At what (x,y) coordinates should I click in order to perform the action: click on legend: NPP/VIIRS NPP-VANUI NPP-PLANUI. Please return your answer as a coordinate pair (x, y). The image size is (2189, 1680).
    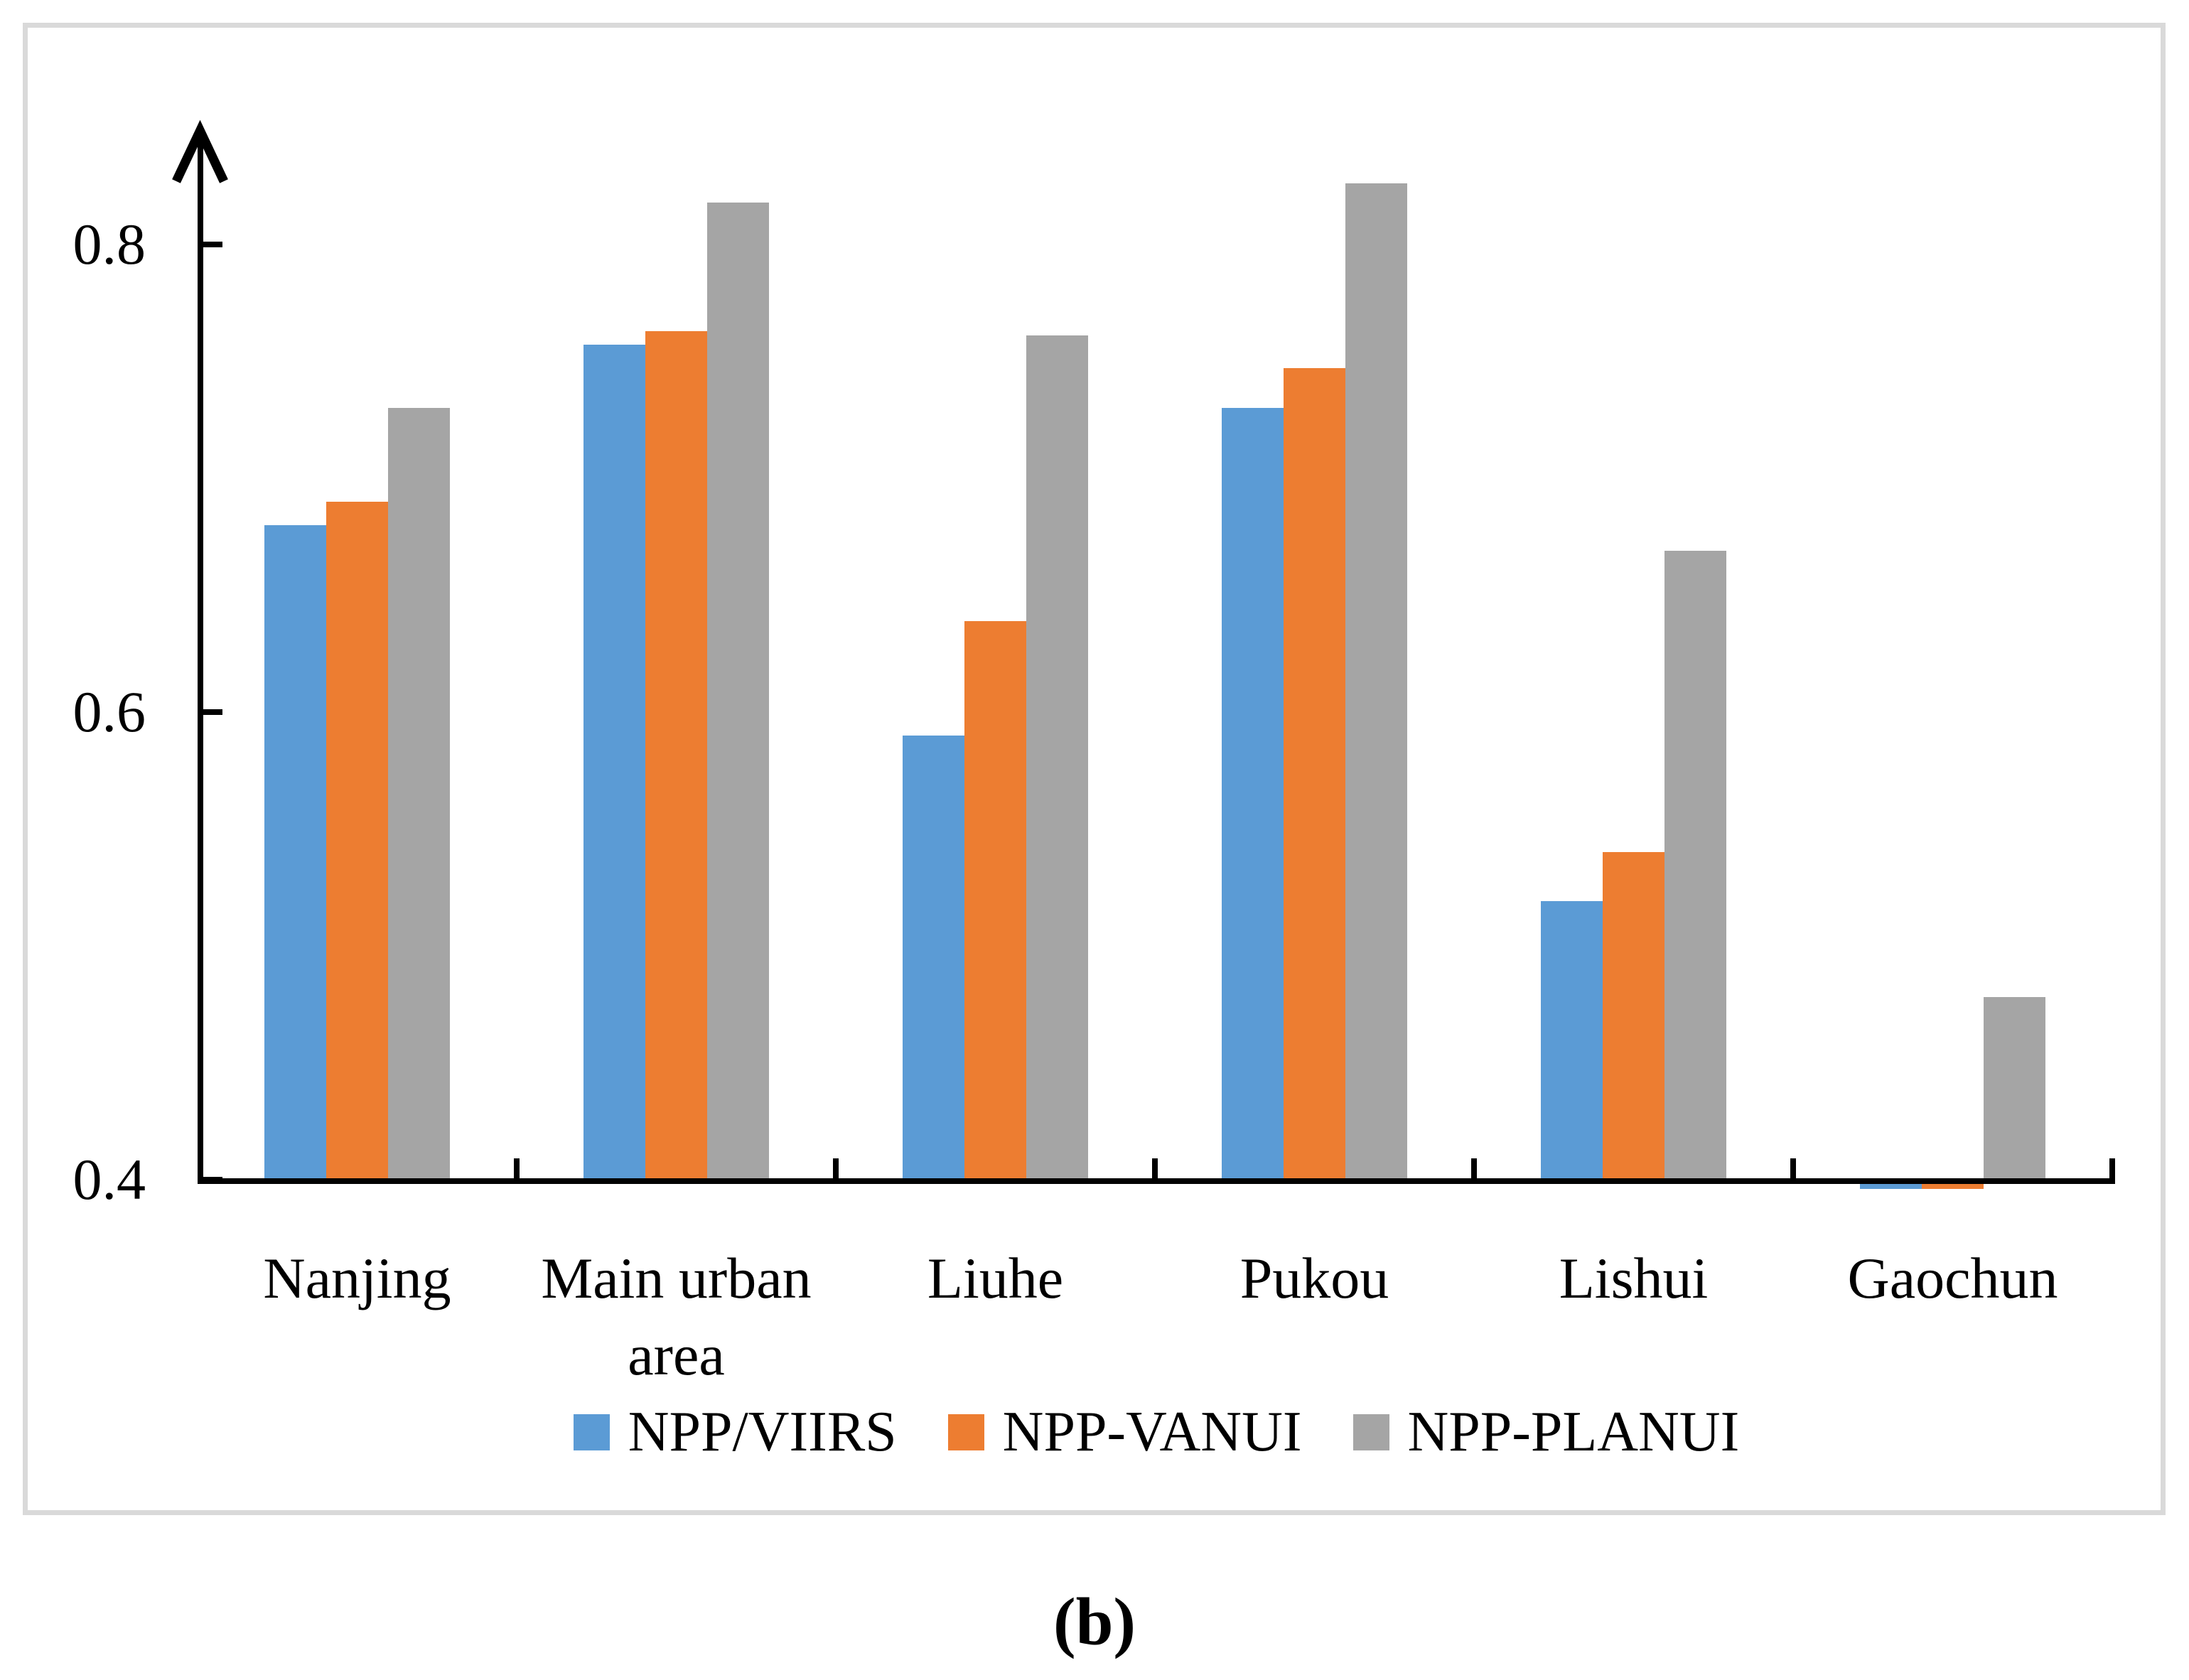
    Looking at the image, I should click on (1157, 1432).